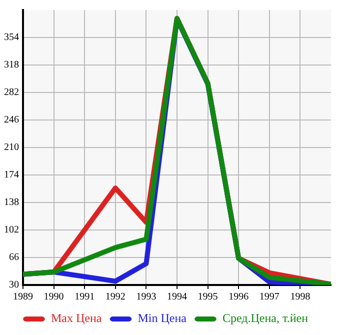 The height and width of the screenshot is (335, 345). Describe the element at coordinates (54, 297) in the screenshot. I see `x-tick-label: 1990` at that location.